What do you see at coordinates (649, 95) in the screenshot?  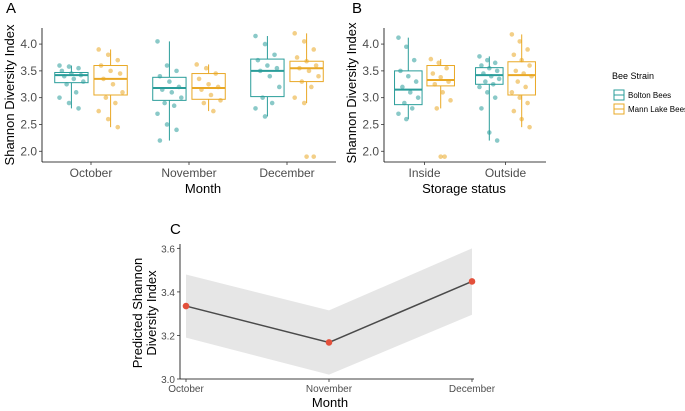 I see `legend-label-0: Bolton Bees` at bounding box center [649, 95].